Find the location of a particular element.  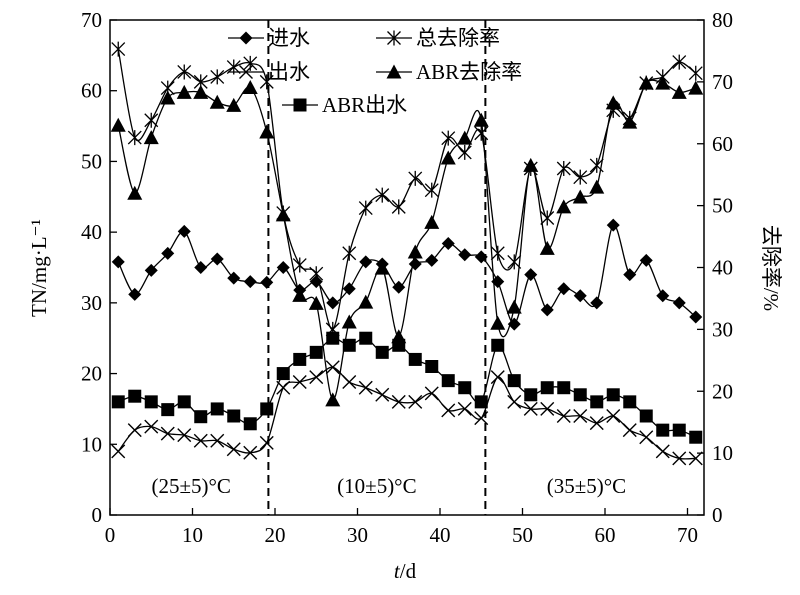

y2-tick-label: 50 is located at coordinates (722, 206).